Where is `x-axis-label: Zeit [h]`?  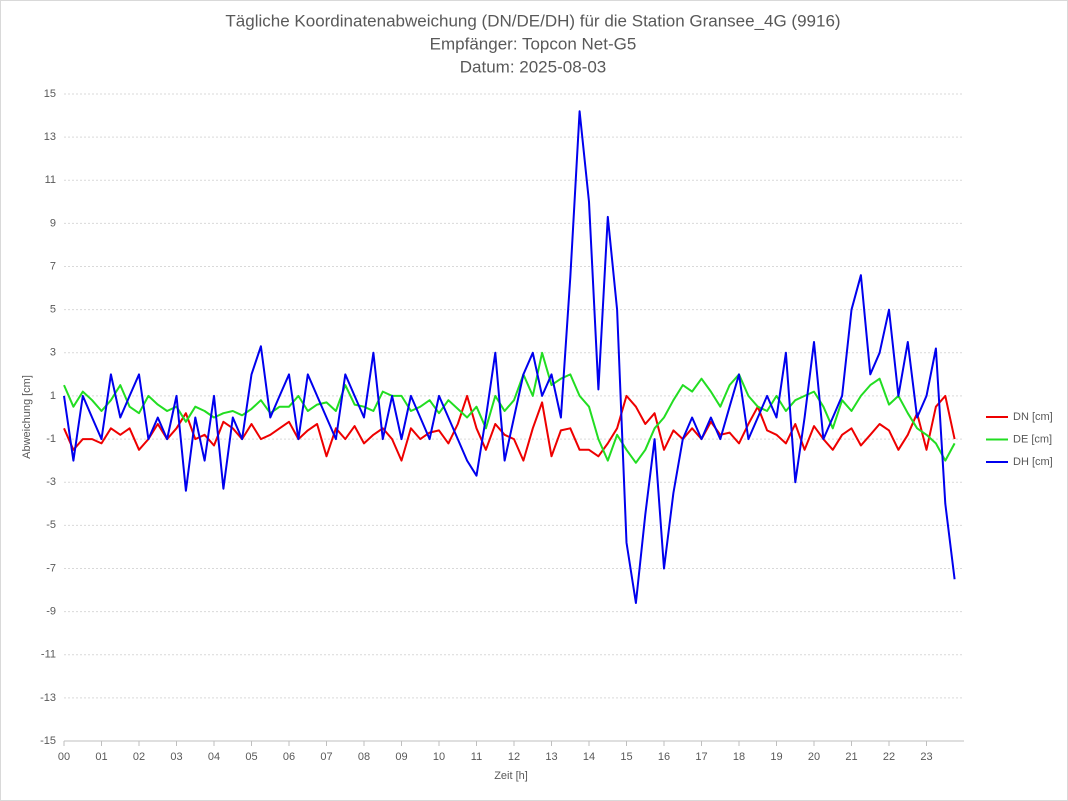
x-axis-label: Zeit [h] is located at coordinates (511, 776).